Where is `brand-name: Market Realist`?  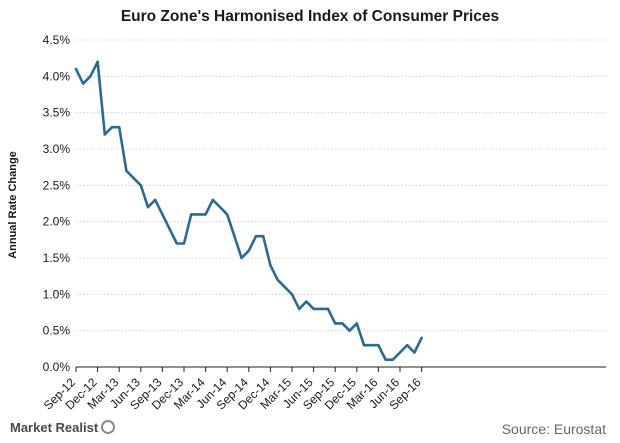
brand-name: Market Realist is located at coordinates (54, 427).